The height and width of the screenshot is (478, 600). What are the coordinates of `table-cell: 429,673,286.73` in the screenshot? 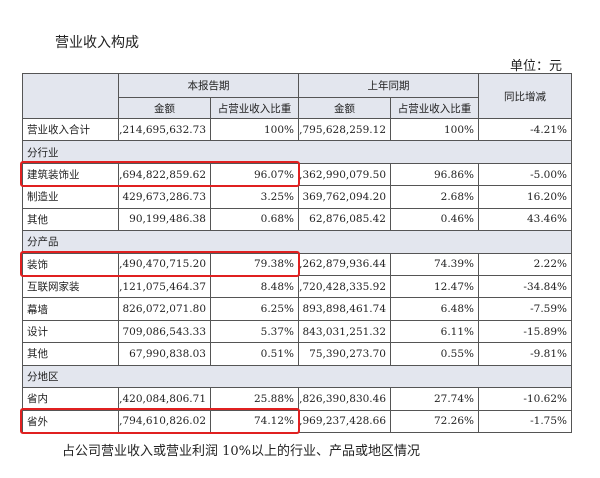 It's located at (165, 197).